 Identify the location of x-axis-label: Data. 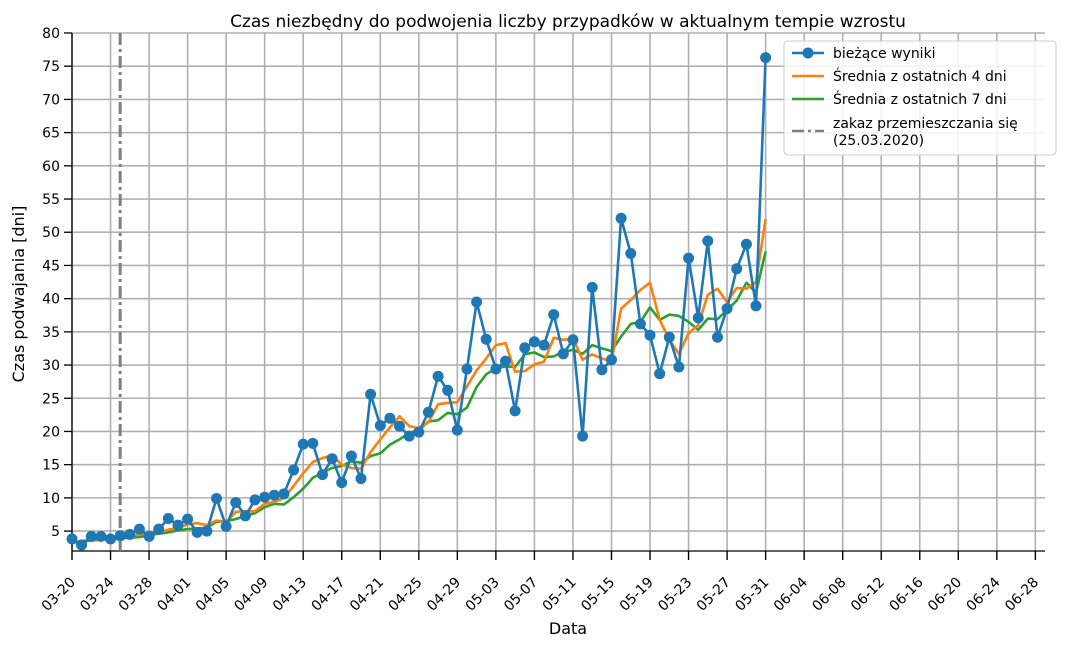
(568, 628).